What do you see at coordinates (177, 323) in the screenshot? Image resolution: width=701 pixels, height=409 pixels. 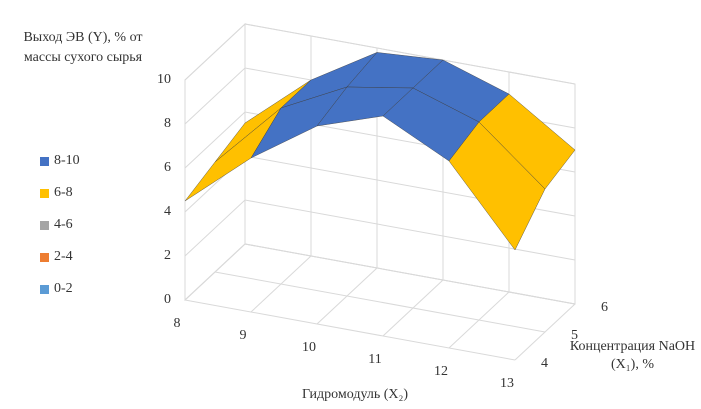 I see `x-tick-label: 8` at bounding box center [177, 323].